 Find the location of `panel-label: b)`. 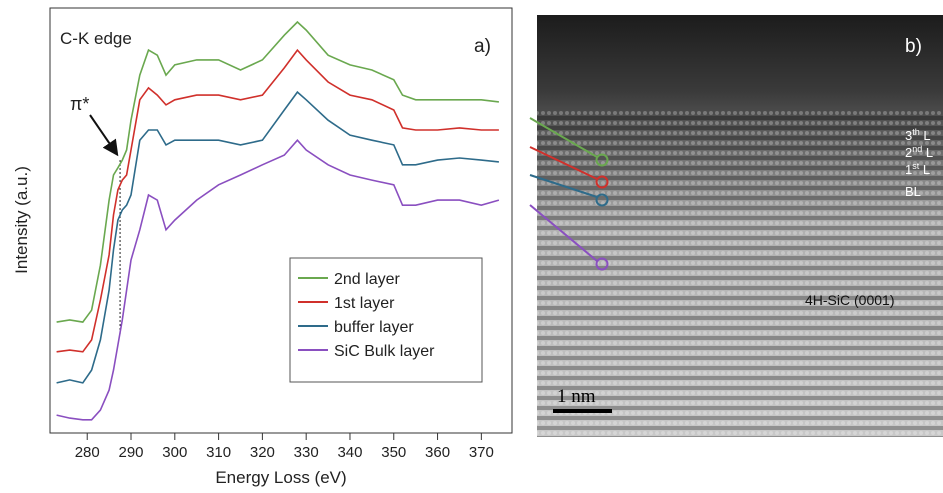

panel-label: b) is located at coordinates (913, 46).